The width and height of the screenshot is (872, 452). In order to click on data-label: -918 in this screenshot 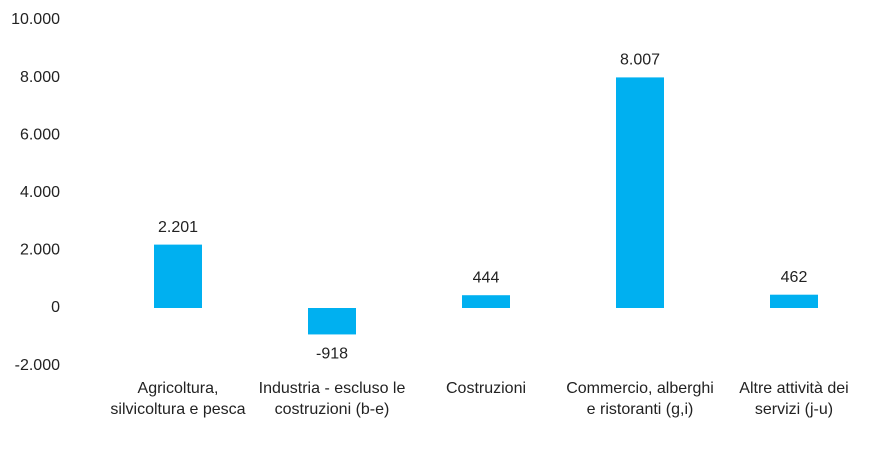, I will do `click(332, 354)`.